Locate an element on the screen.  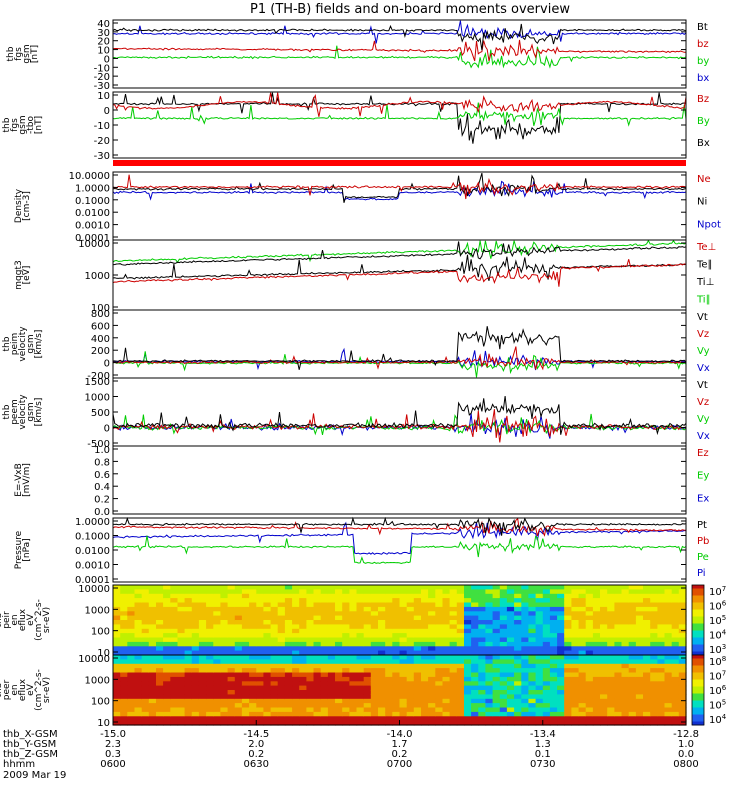
y-tick-label: 100 is located at coordinates (100, 702).